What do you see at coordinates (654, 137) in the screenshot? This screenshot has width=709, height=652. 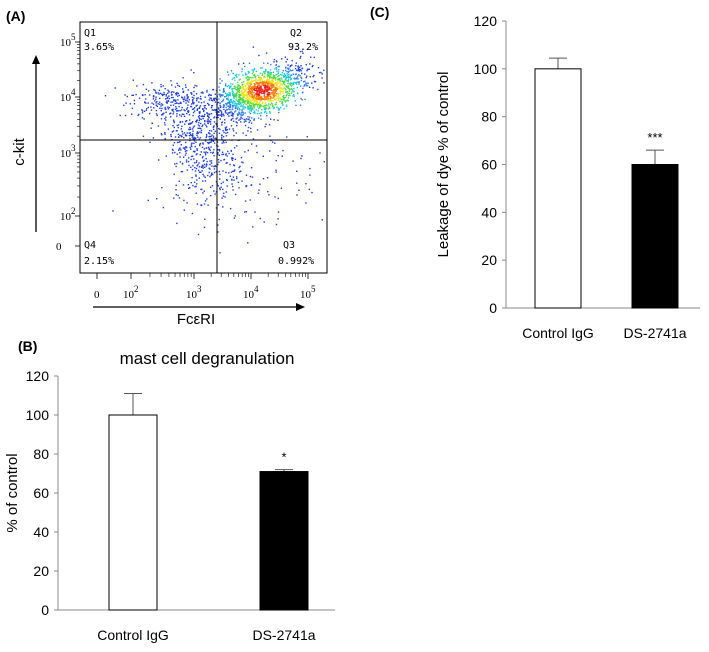 I see `significance-label: ***` at bounding box center [654, 137].